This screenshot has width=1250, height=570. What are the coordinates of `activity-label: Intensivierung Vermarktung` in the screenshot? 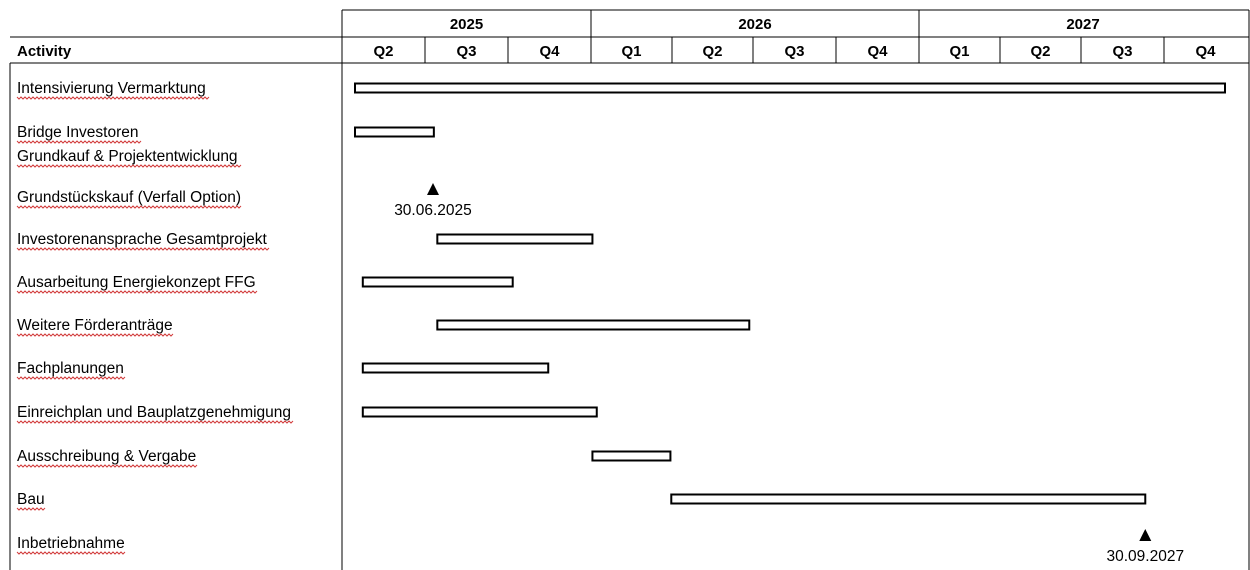 It's located at (111, 88).